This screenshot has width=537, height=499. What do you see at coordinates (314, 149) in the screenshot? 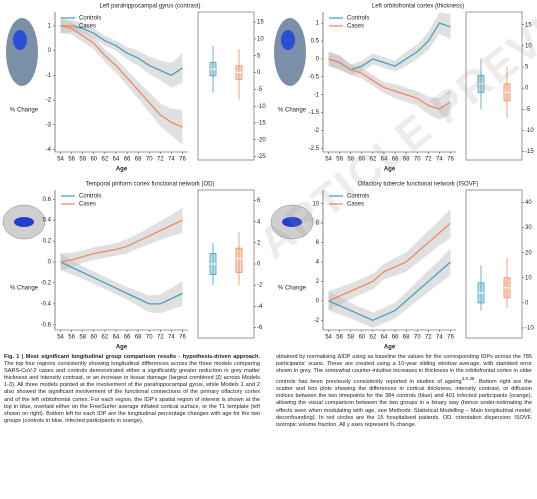
I see `y-tick-label: -2.5` at bounding box center [314, 149].